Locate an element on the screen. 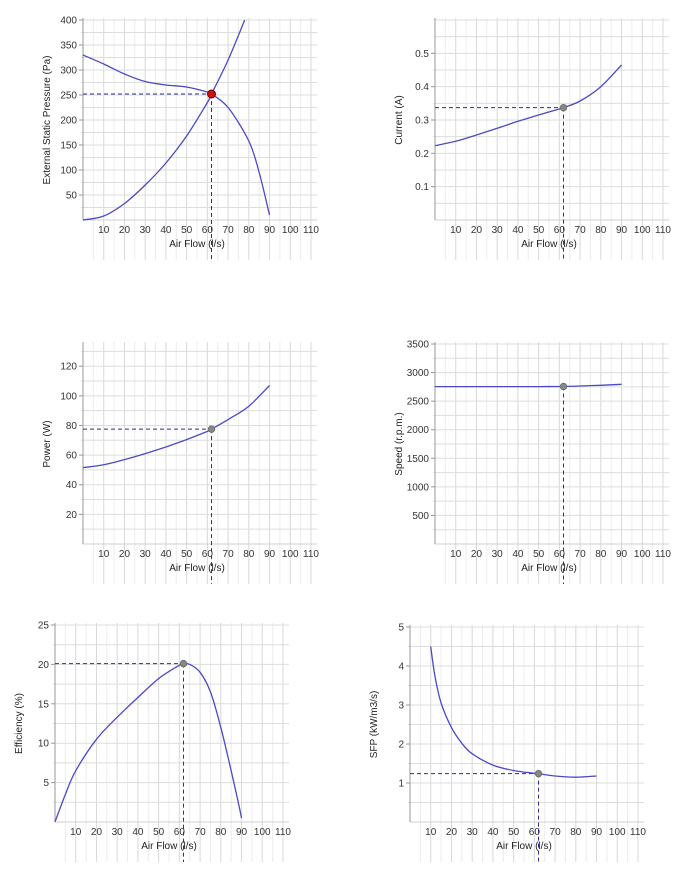 The image size is (693, 875). y-tick-label: 2 is located at coordinates (401, 745).